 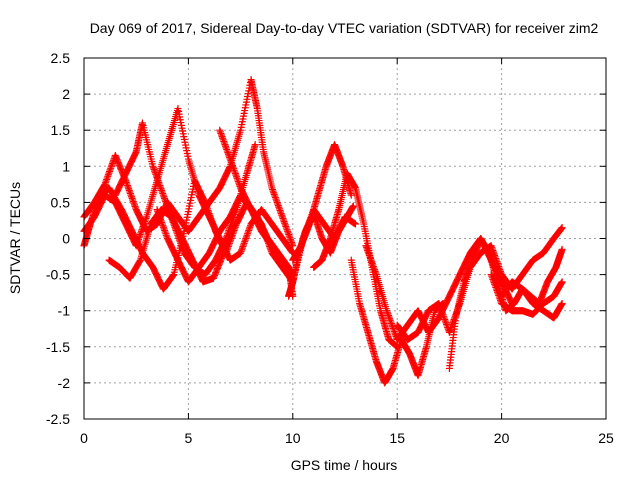 I want to click on y-tick-label: 2.5, so click(x=61, y=58).